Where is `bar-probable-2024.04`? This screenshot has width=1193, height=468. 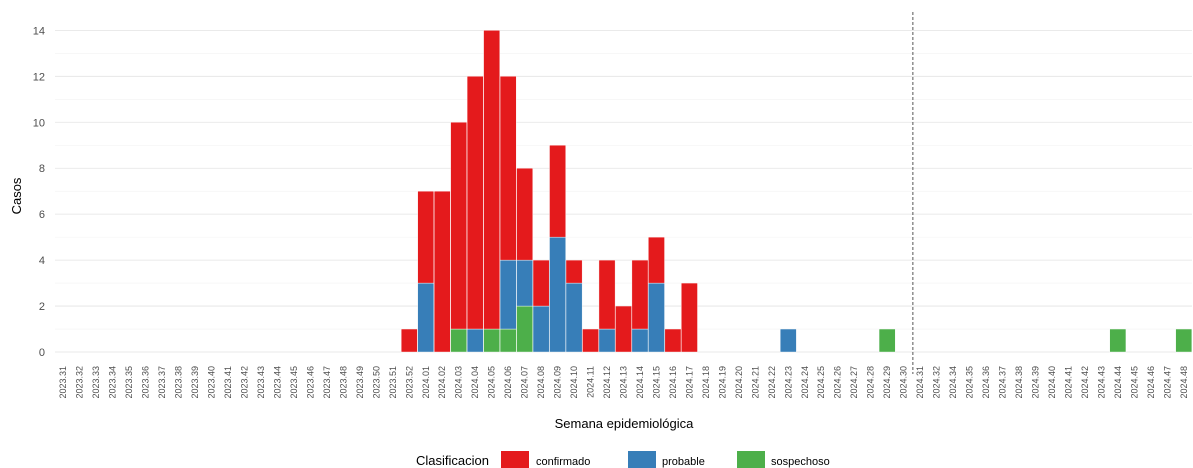 bar-probable-2024.04 is located at coordinates (475, 340).